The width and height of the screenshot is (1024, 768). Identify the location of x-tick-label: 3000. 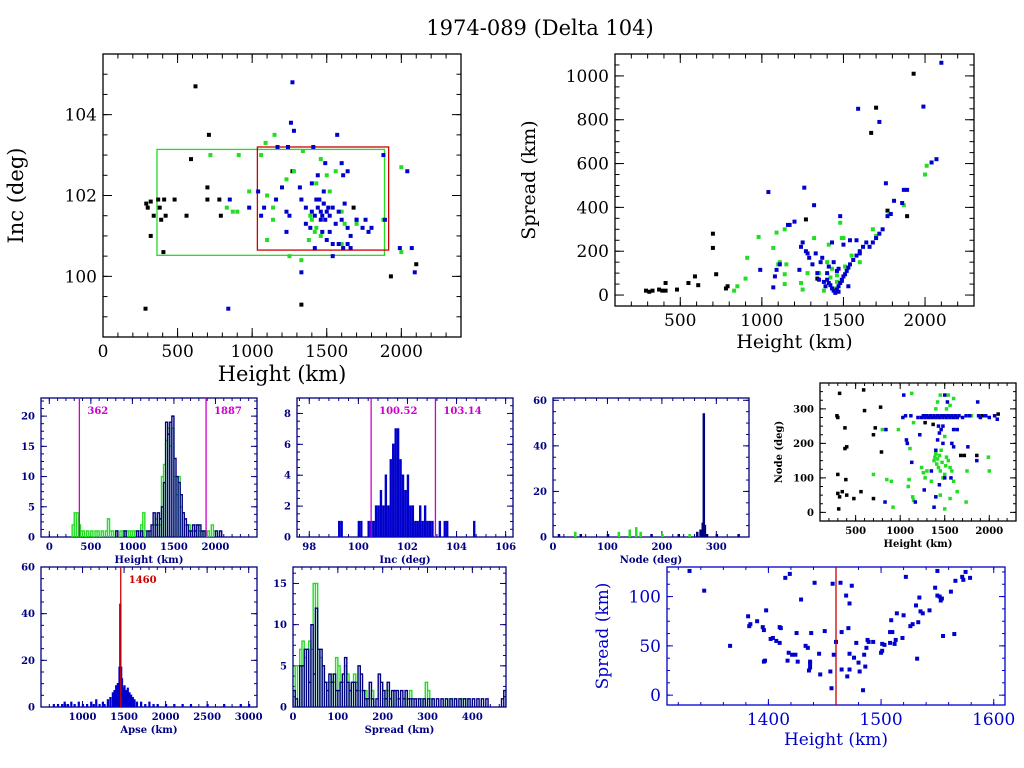
(249, 717).